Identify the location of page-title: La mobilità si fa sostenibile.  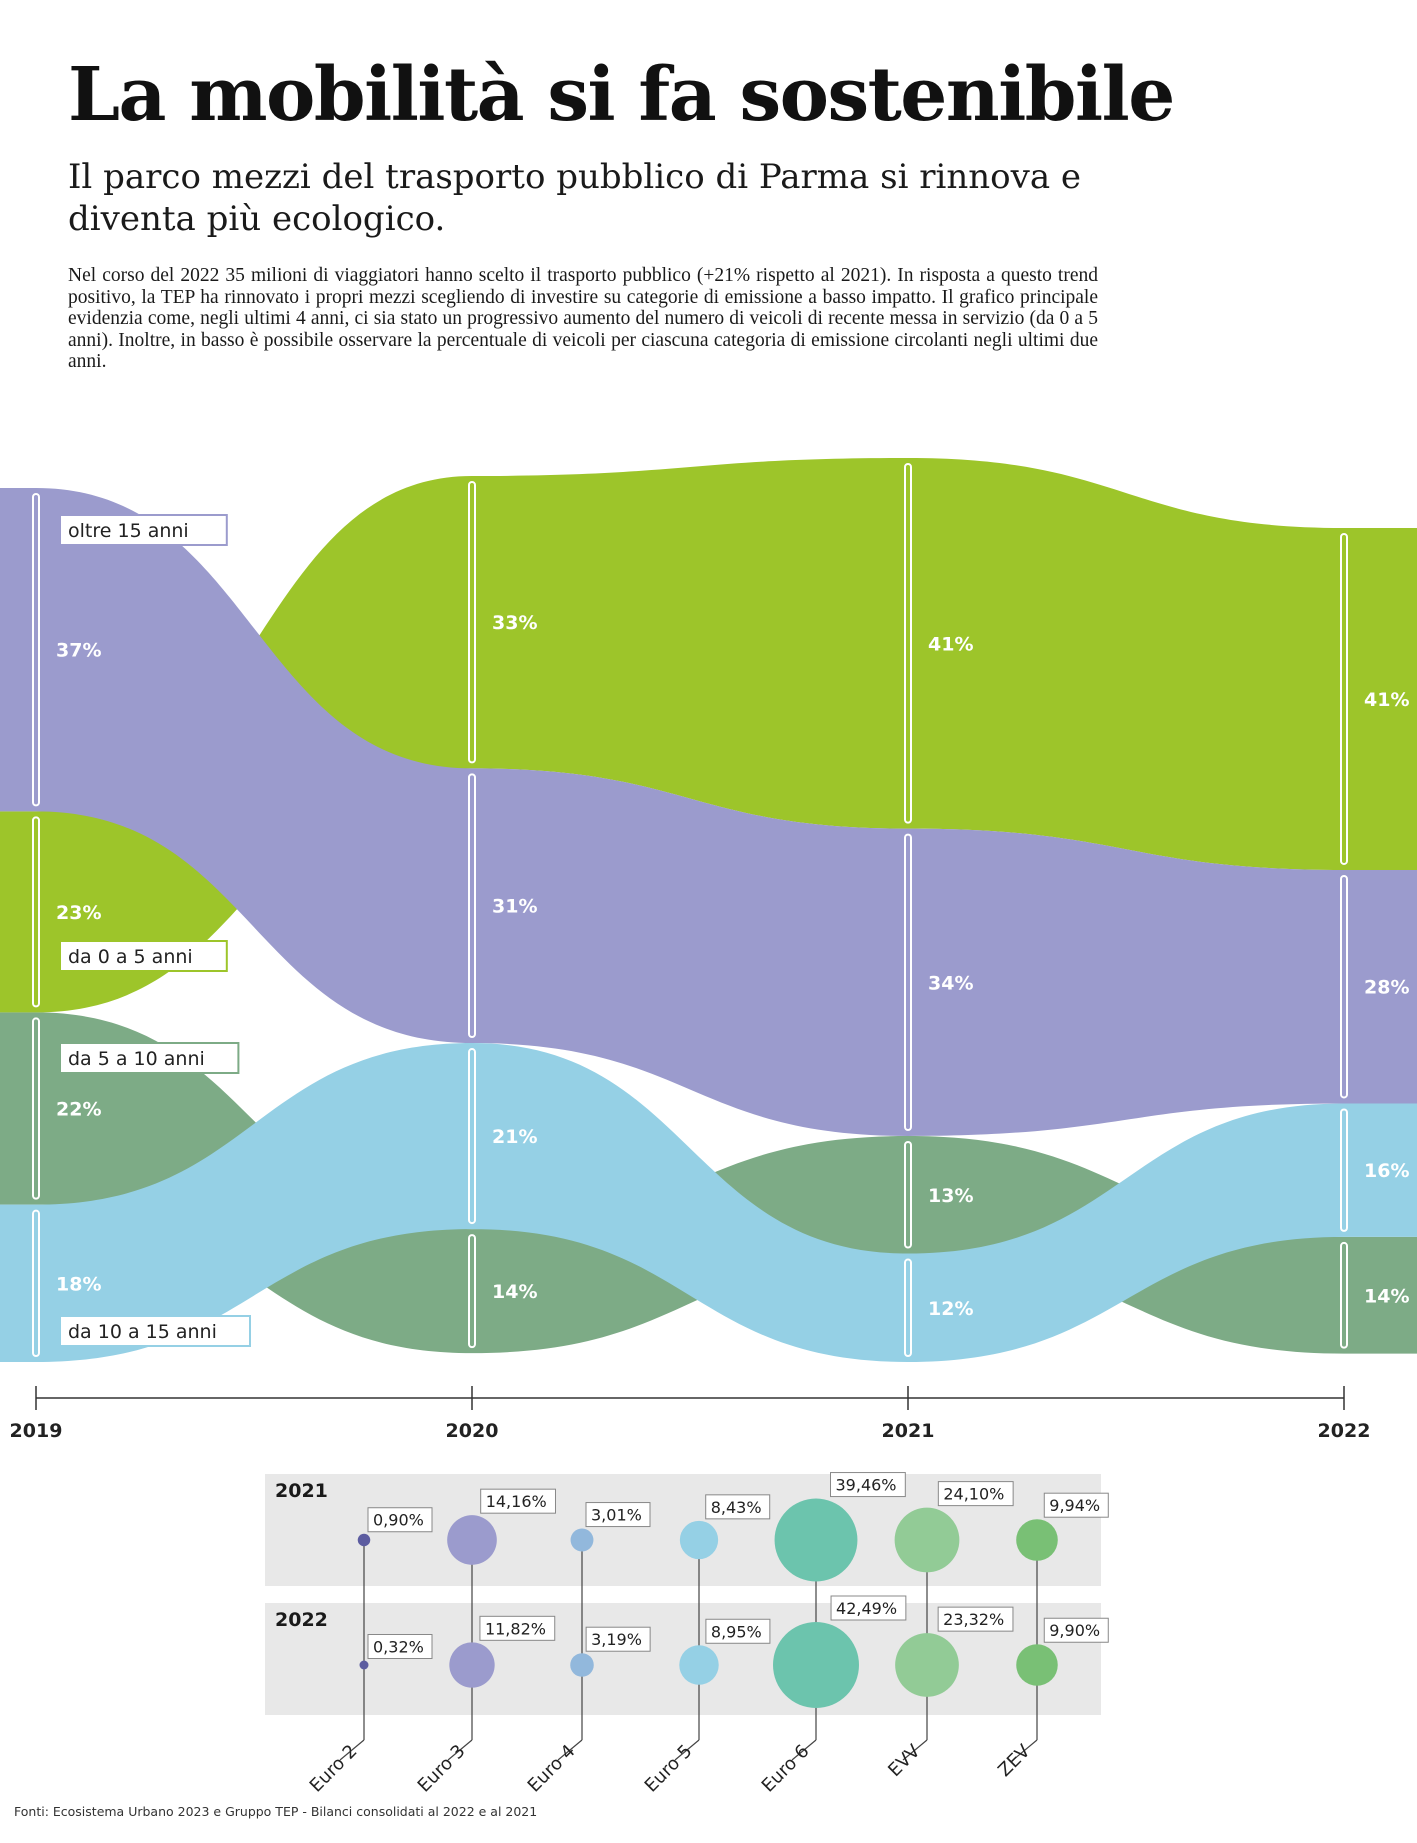
(621, 95).